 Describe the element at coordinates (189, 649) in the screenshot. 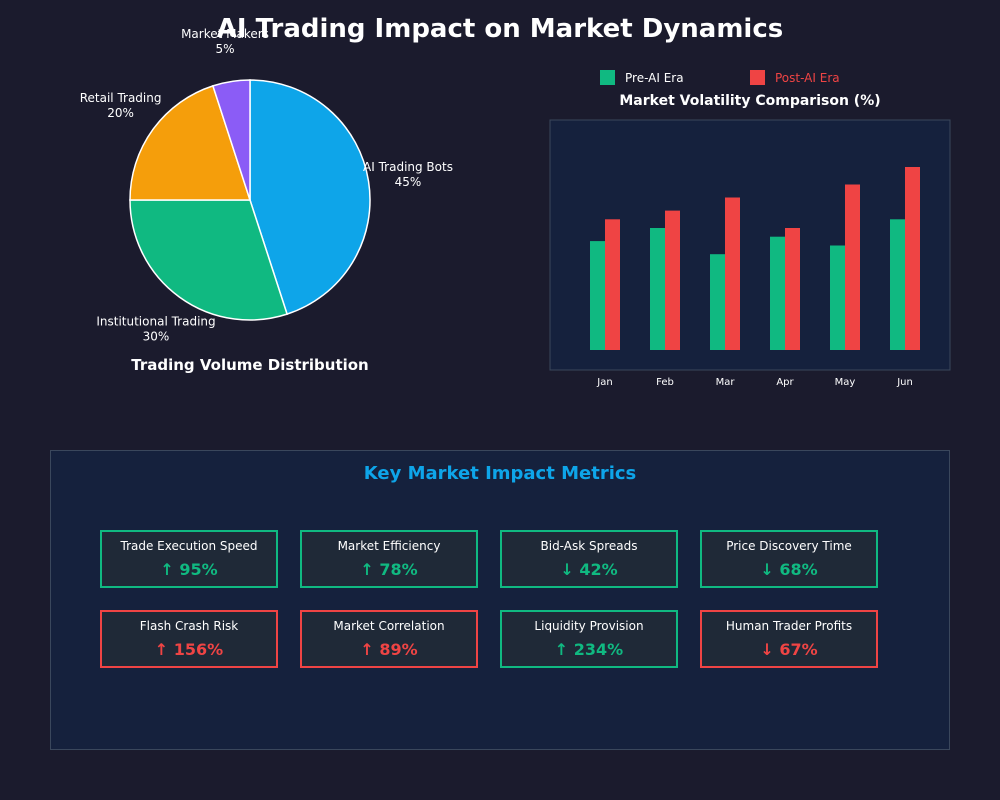

I see `metric-value: ↑ 156%` at that location.